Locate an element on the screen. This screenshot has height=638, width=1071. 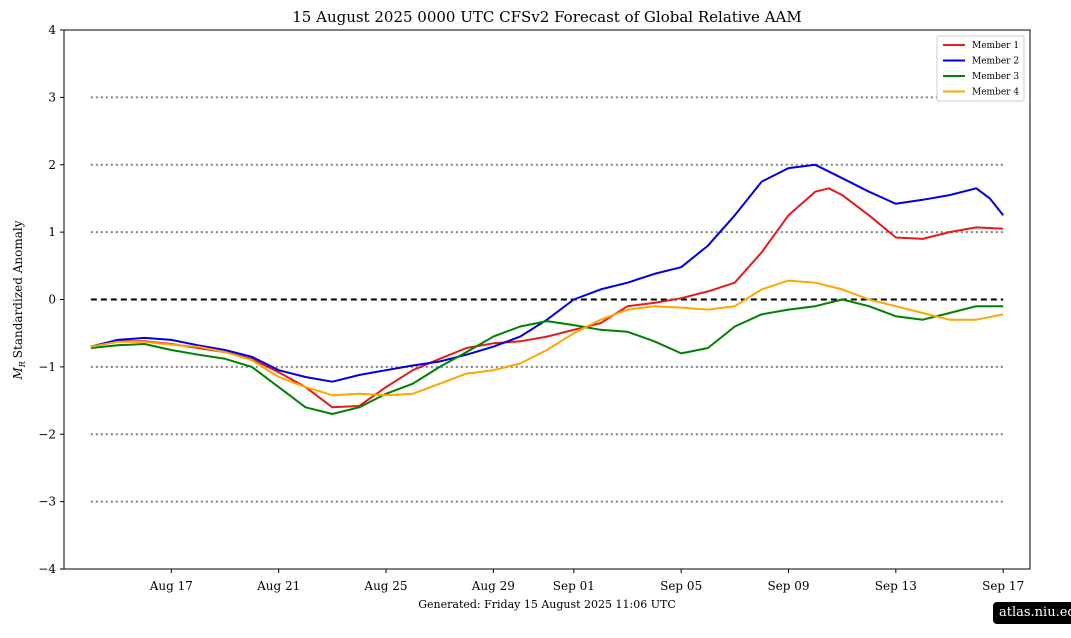
x-tick-label-6: Sep 09 is located at coordinates (788, 586).